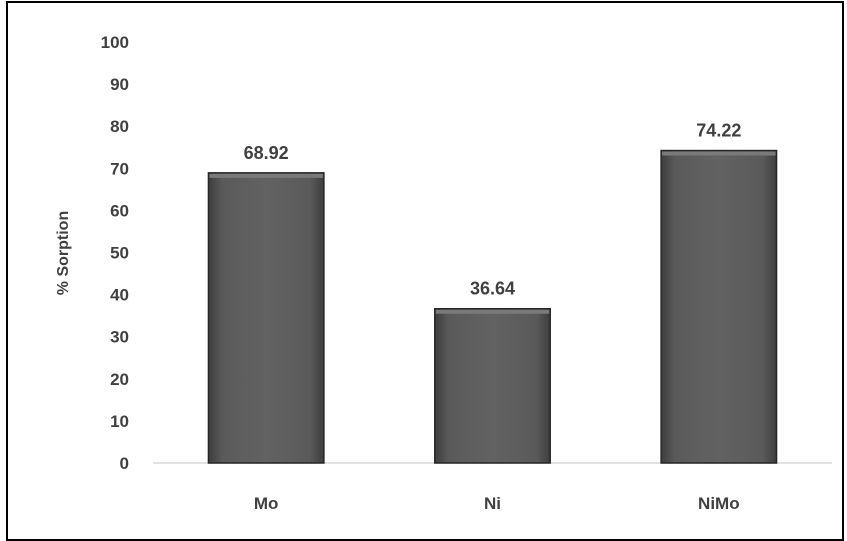  I want to click on y-axis-ticks: 0 10 20 30 40 50 60 70 80 90 100, so click(115, 253).